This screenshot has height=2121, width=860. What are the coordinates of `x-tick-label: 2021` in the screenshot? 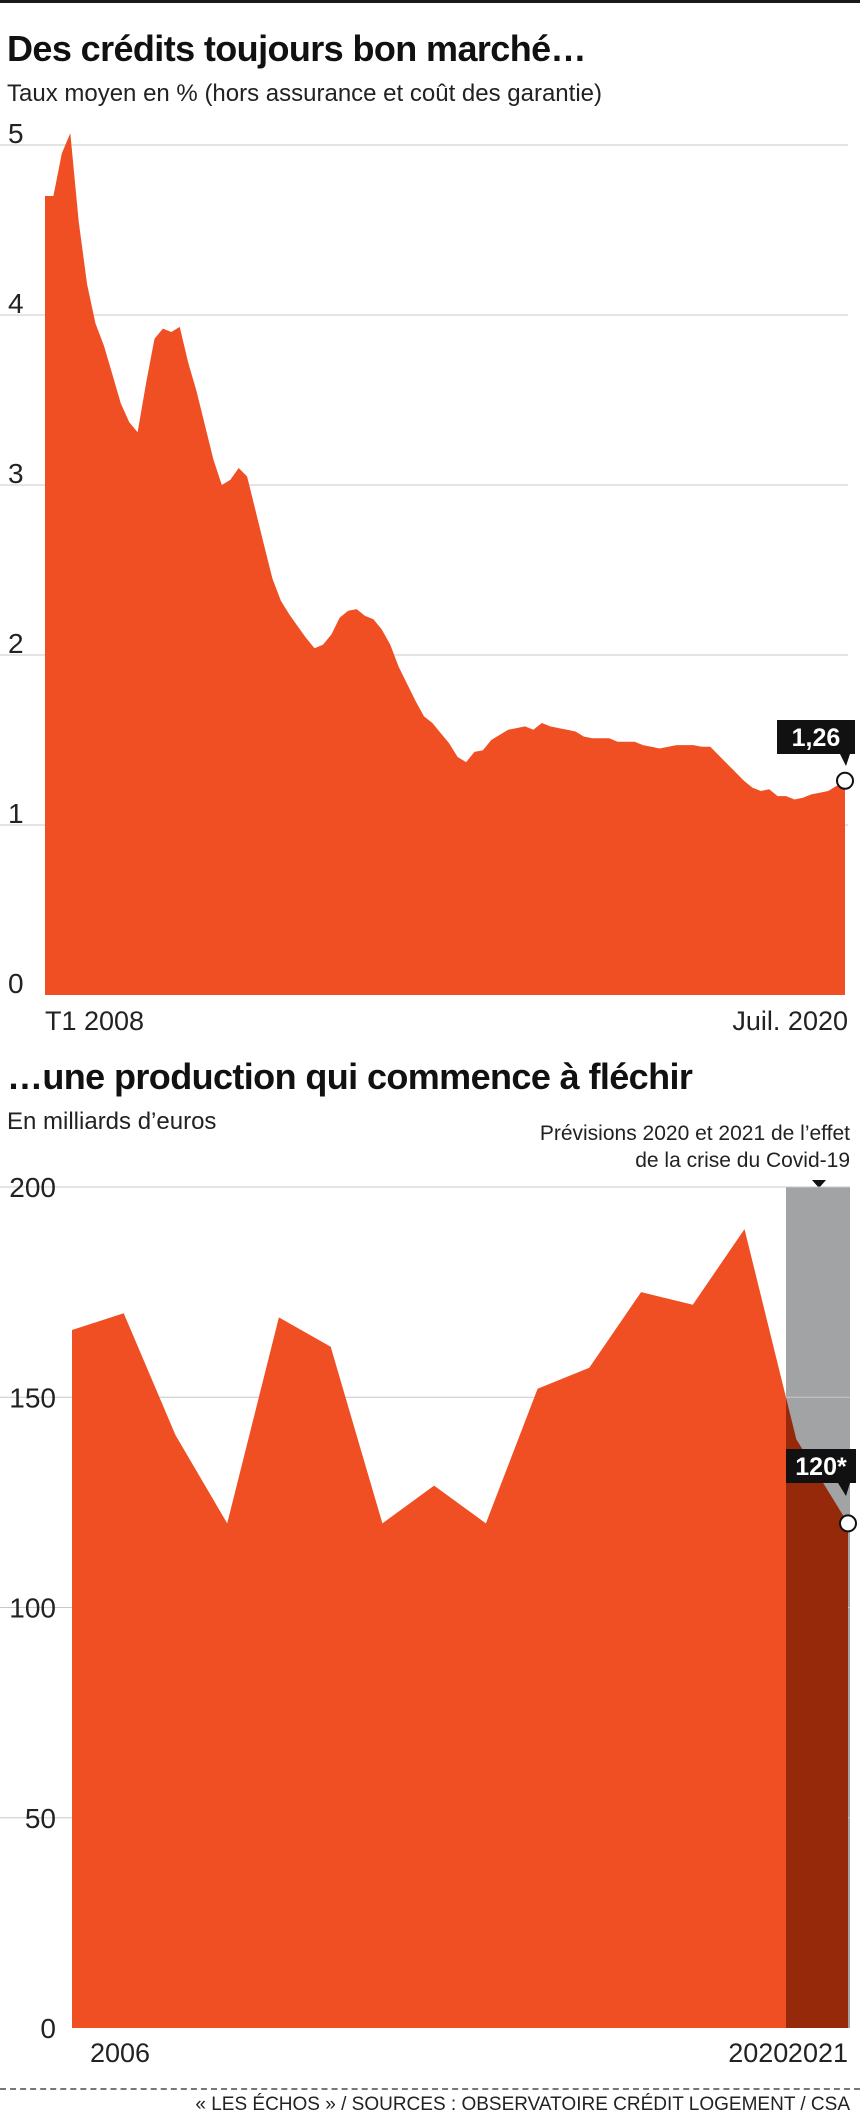 It's located at (818, 2053).